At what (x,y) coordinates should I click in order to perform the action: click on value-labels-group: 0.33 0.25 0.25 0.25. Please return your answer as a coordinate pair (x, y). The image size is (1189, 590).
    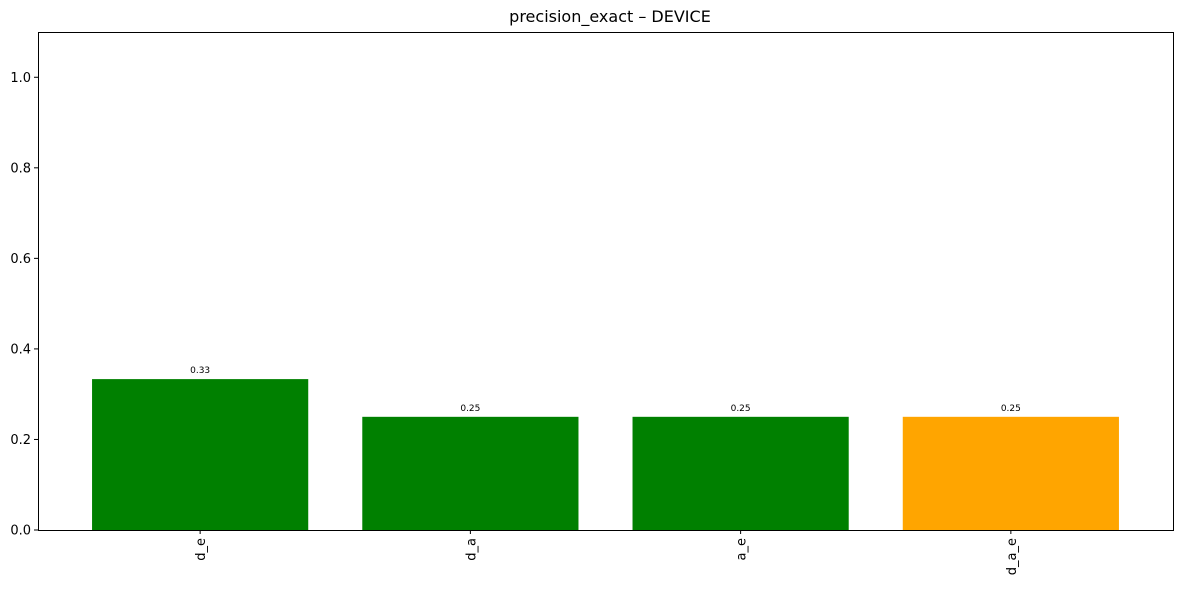
    Looking at the image, I should click on (605, 390).